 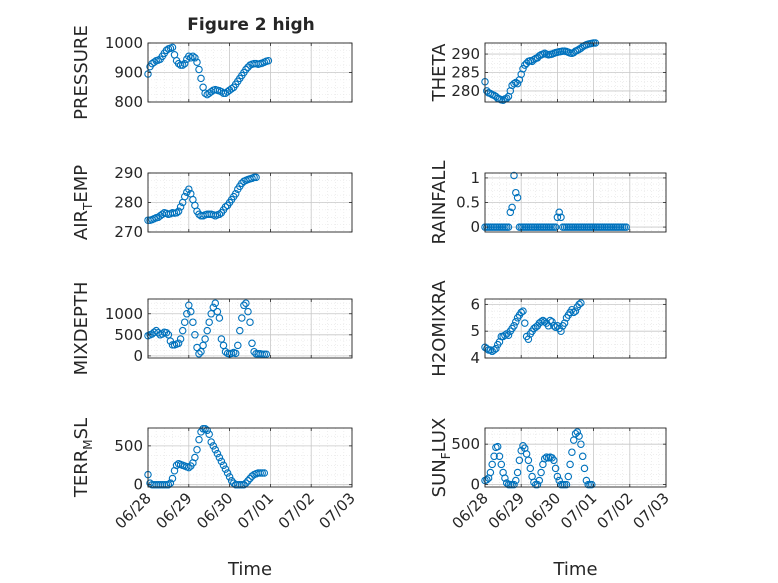 I want to click on x-axis-label: Time, so click(x=249, y=569).